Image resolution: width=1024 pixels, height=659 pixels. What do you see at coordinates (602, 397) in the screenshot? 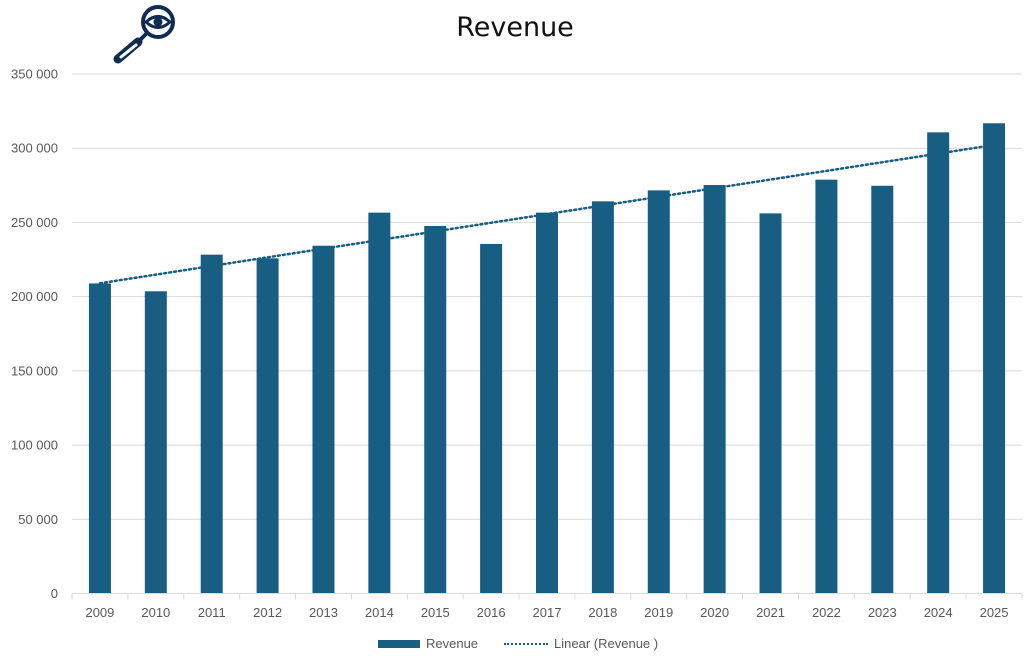
I see `bar-2018` at bounding box center [602, 397].